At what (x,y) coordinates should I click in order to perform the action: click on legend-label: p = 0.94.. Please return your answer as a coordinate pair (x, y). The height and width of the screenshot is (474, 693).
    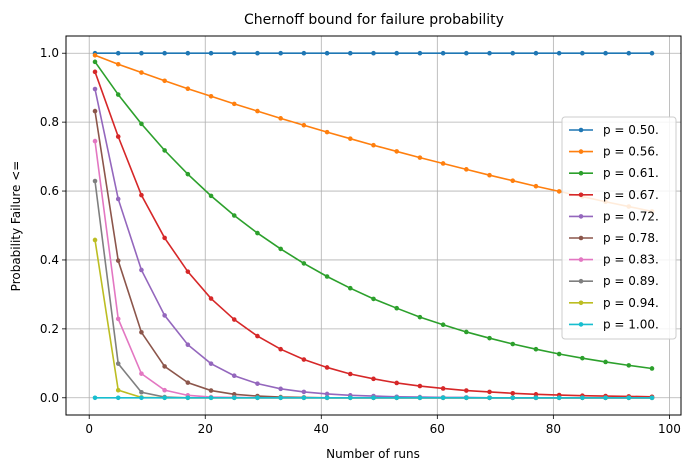
    Looking at the image, I should click on (631, 303).